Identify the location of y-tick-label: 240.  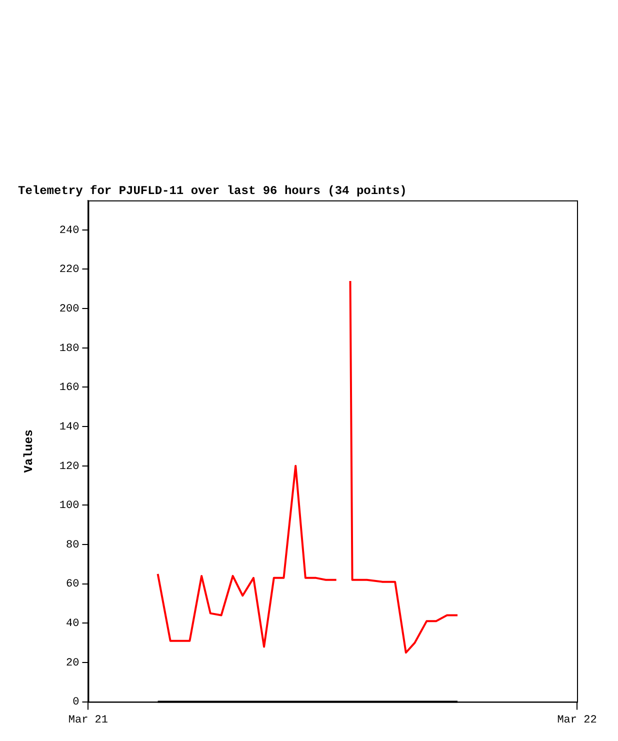
(69, 230).